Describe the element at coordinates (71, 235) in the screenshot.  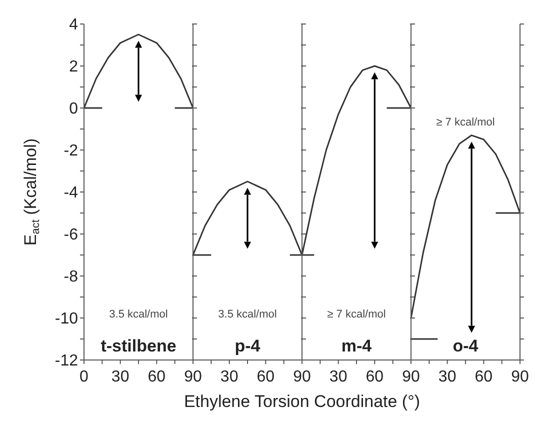
I see `y-tick-label: -6` at that location.